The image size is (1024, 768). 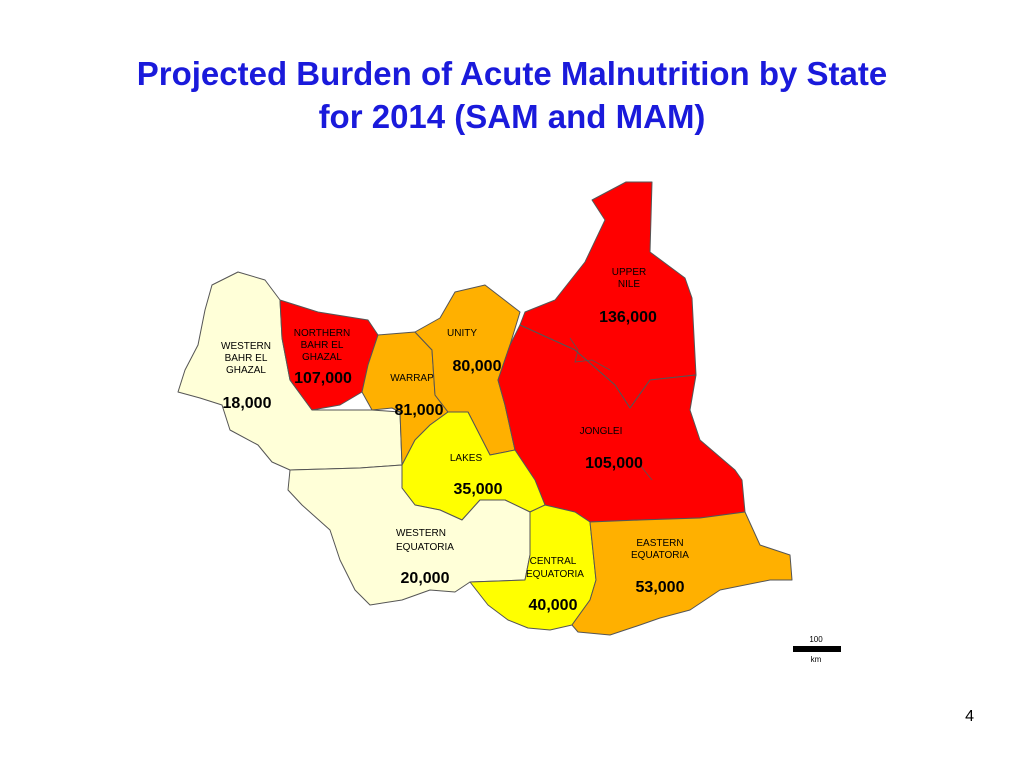 What do you see at coordinates (512, 116) in the screenshot?
I see `title-line-2: for 2014 (SAM and MAM)` at bounding box center [512, 116].